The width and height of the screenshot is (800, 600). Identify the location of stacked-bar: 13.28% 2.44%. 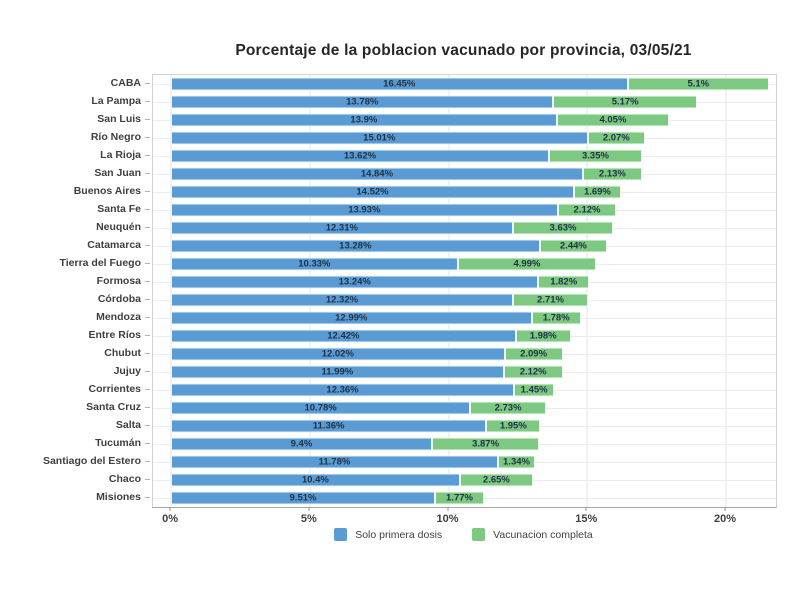
(389, 246).